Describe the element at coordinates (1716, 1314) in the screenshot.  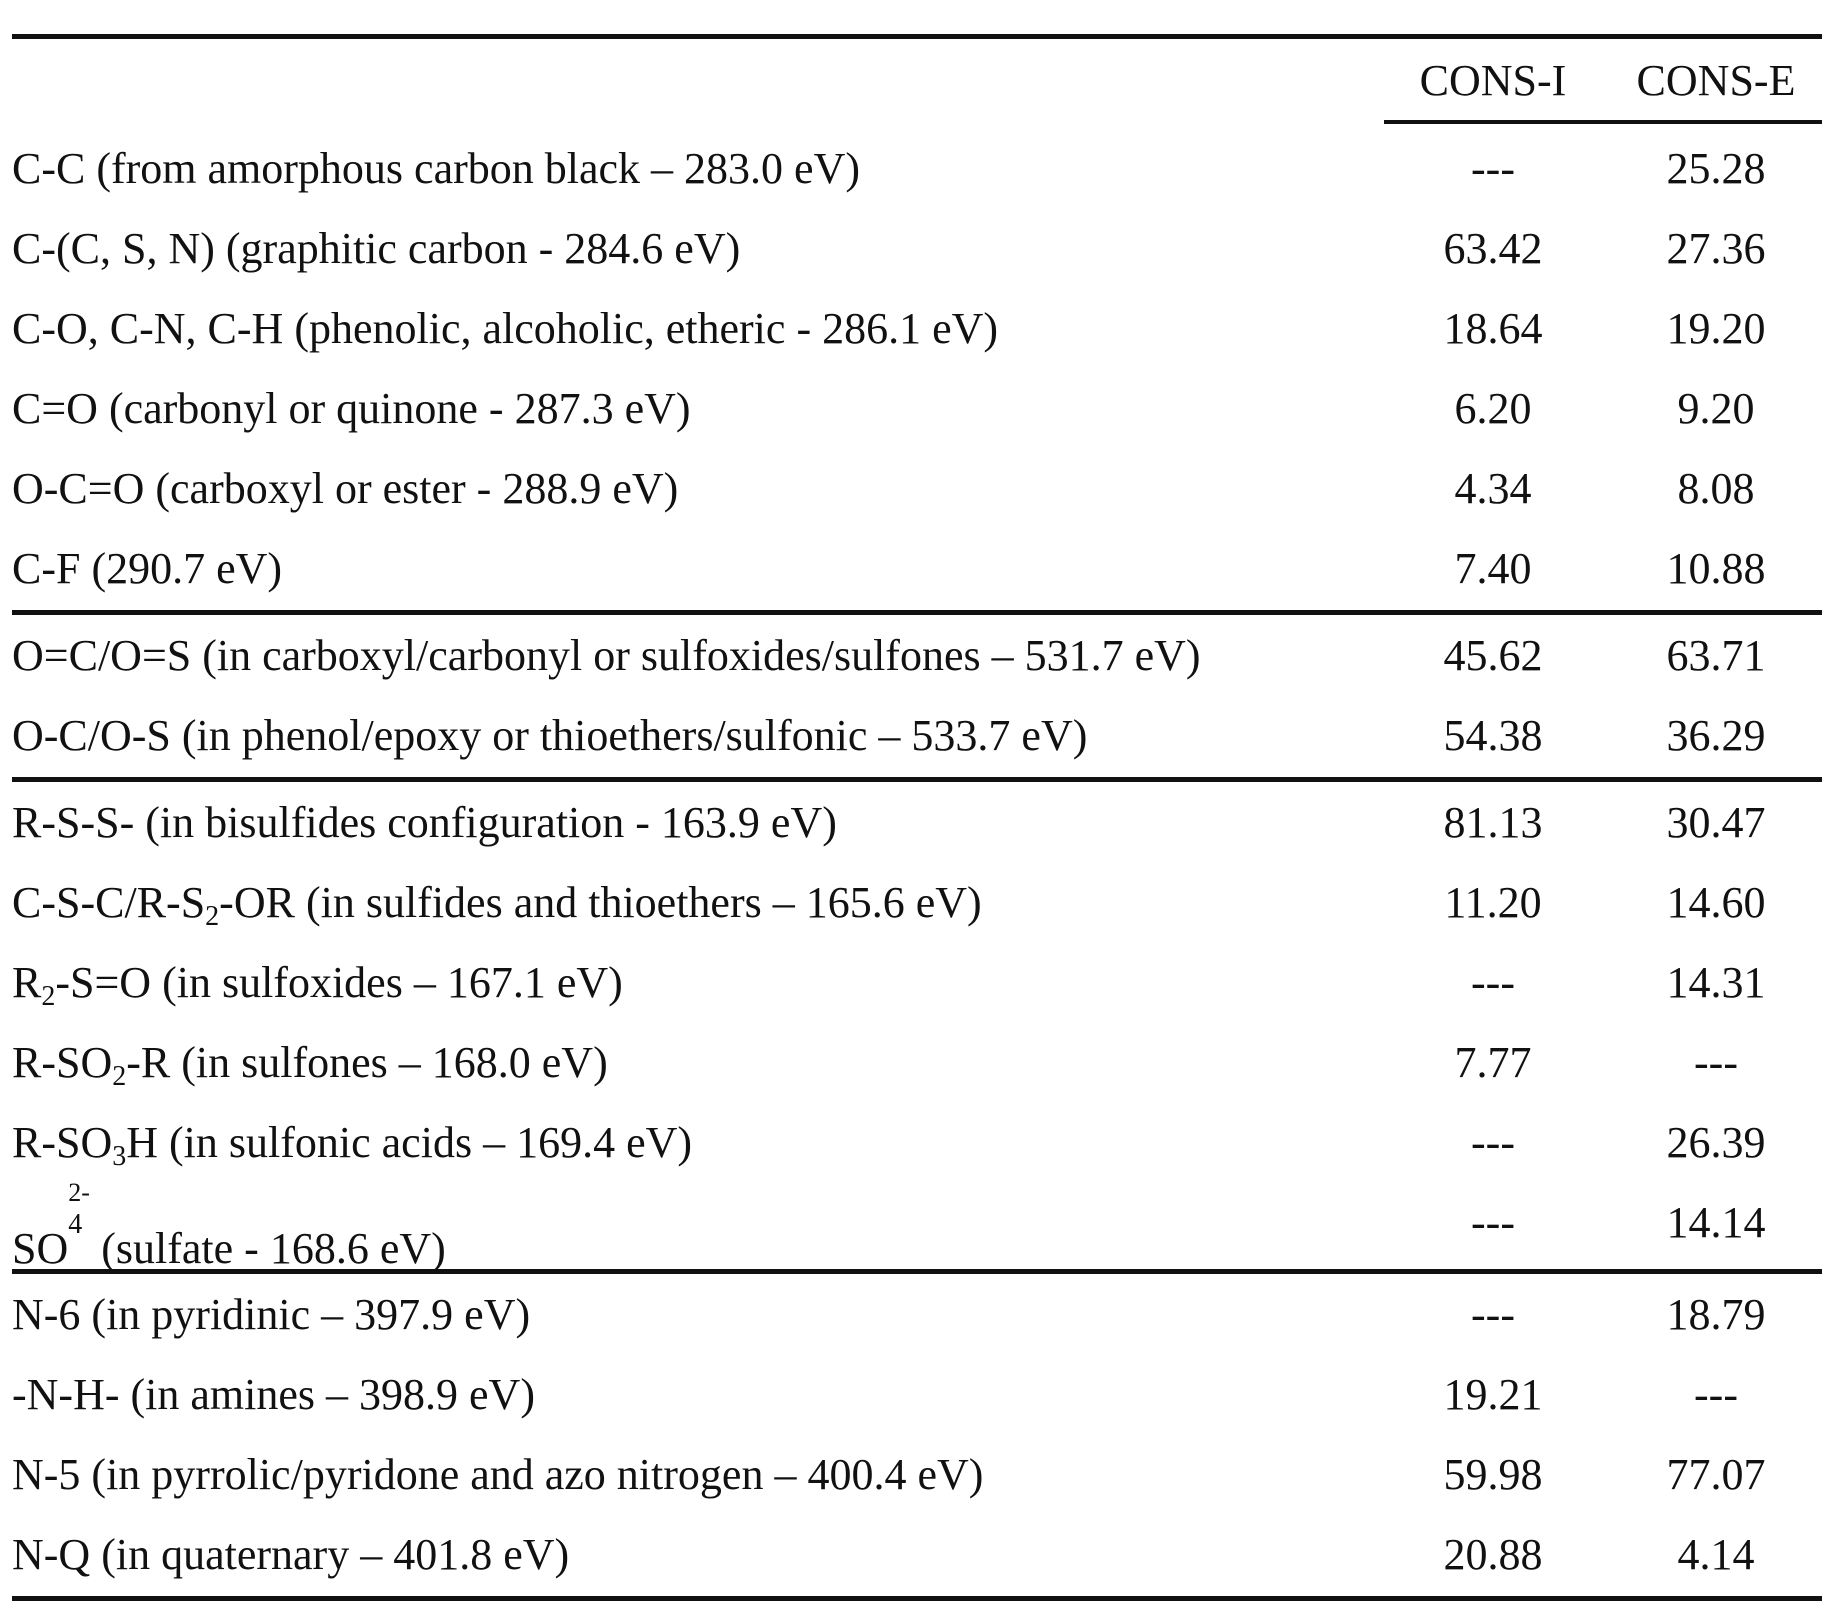
I see `cons-e-value: 18.79` at that location.